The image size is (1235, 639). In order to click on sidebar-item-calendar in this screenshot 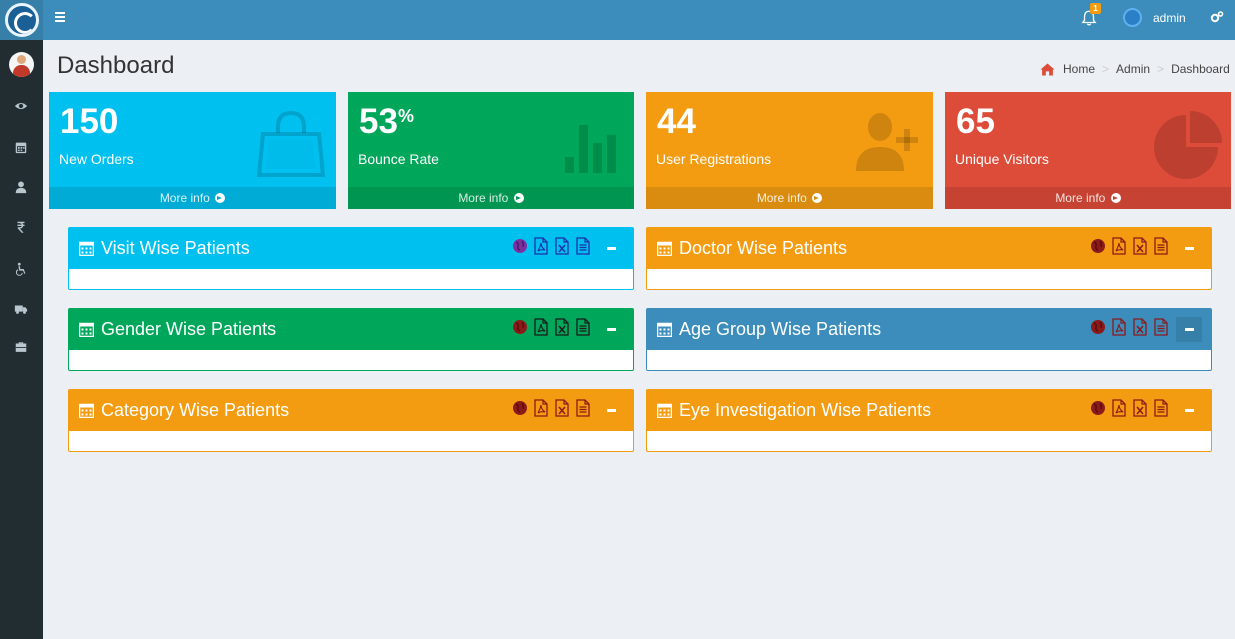, I will do `click(21, 147)`.